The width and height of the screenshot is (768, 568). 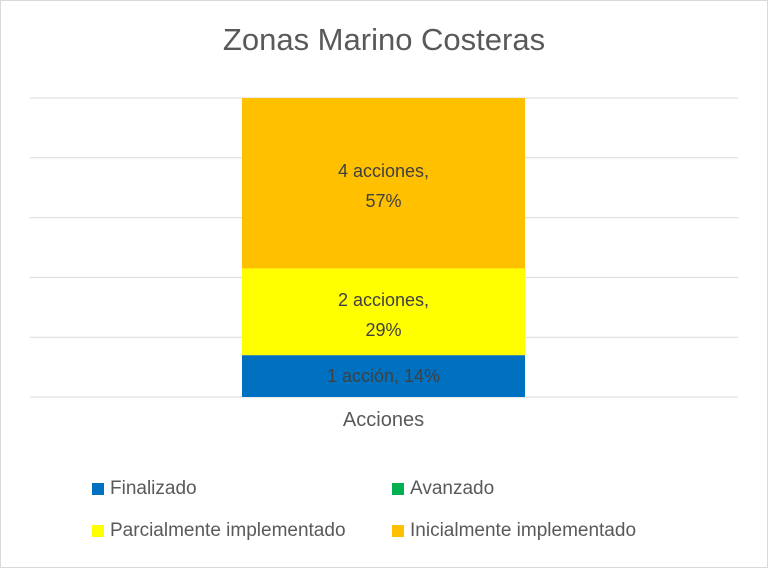 What do you see at coordinates (383, 315) in the screenshot?
I see `data-label: 2 acciones, 29%` at bounding box center [383, 315].